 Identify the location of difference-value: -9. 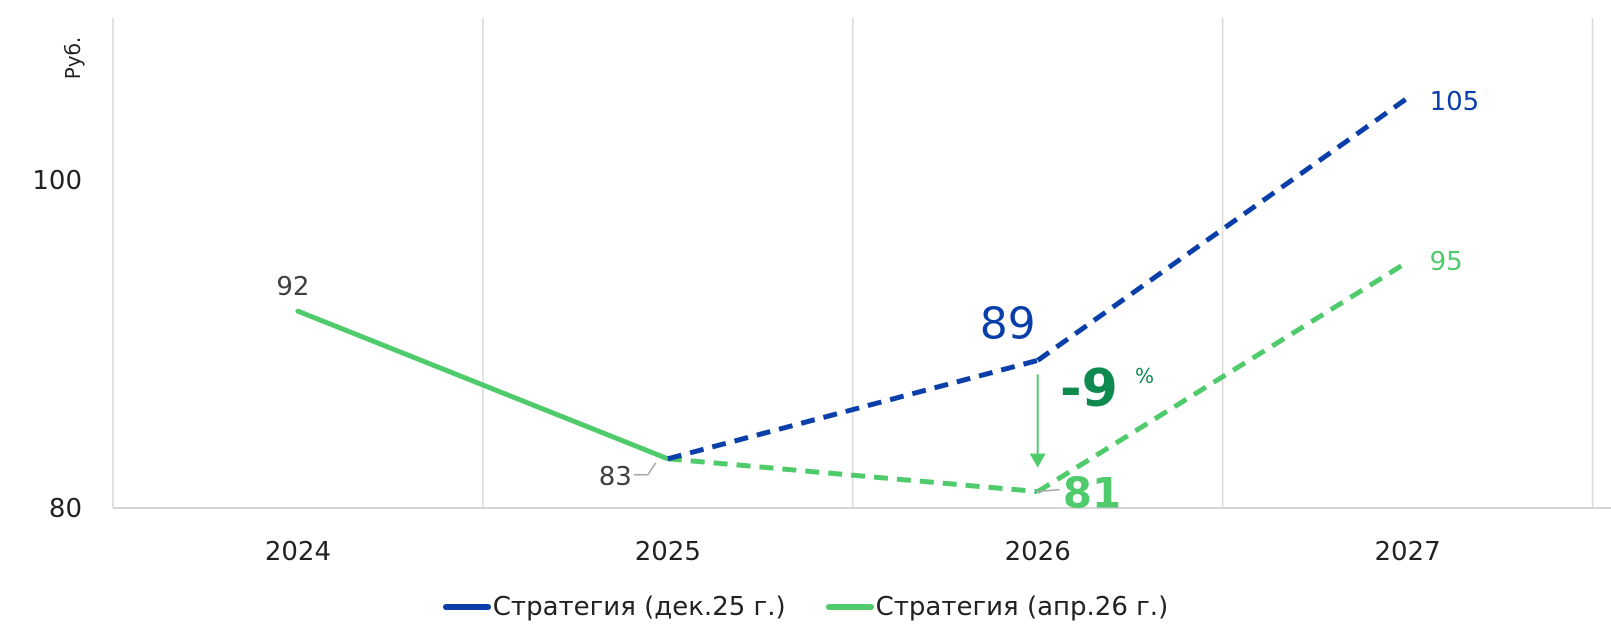
(1089, 389).